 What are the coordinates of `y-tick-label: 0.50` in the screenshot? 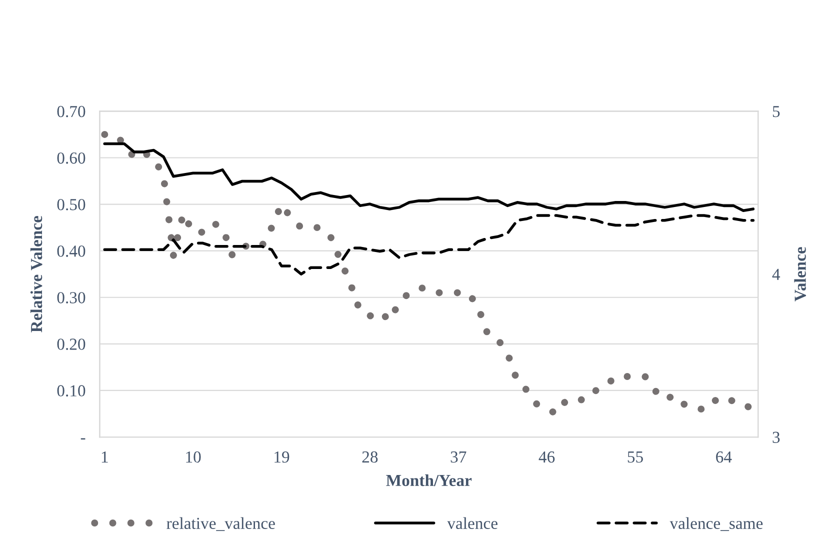 It's located at (71, 204).